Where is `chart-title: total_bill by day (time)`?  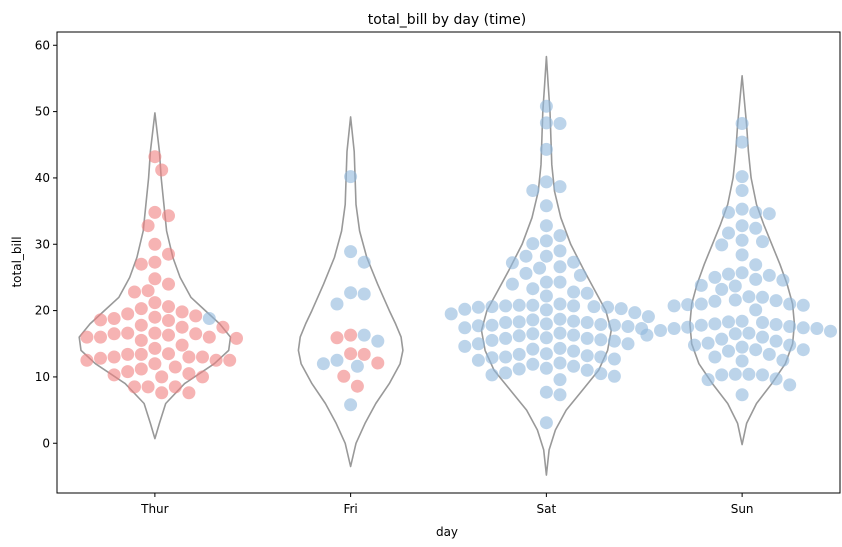 chart-title: total_bill by day (time) is located at coordinates (447, 20).